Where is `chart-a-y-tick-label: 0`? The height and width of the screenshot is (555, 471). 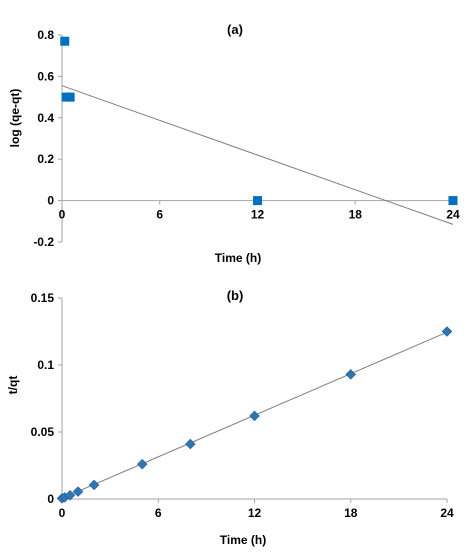
chart-a-y-tick-label: 0 is located at coordinates (50, 201).